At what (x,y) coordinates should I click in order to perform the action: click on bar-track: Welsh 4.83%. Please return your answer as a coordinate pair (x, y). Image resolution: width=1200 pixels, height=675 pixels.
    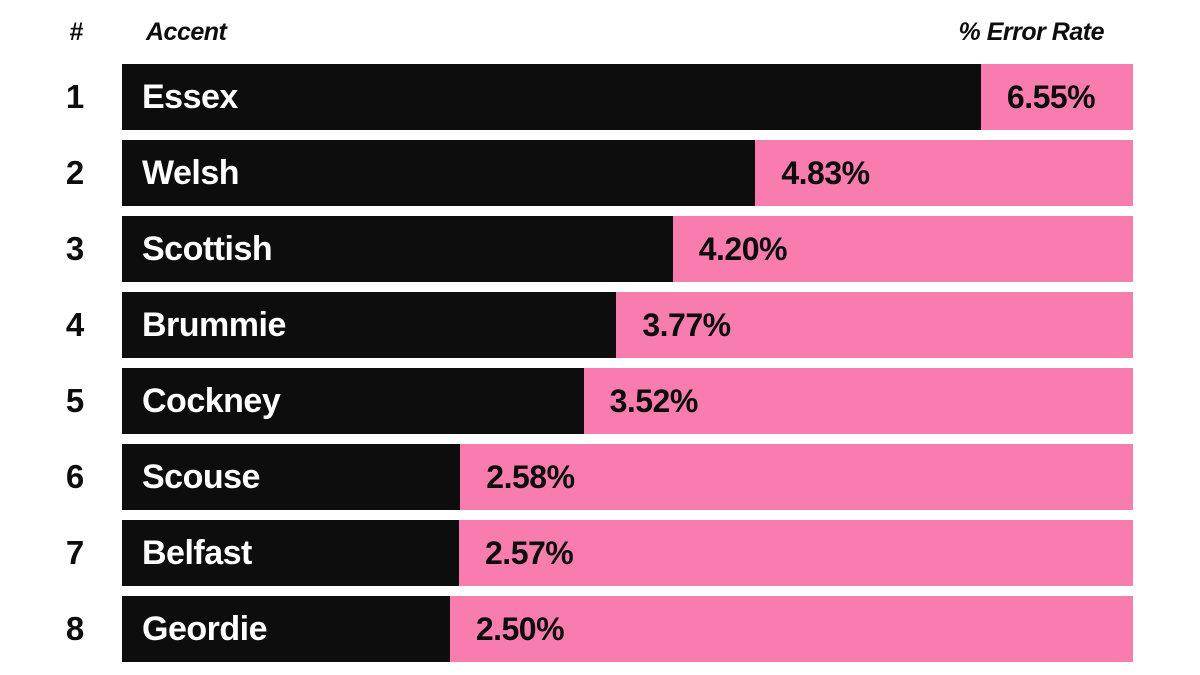
    Looking at the image, I should click on (627, 173).